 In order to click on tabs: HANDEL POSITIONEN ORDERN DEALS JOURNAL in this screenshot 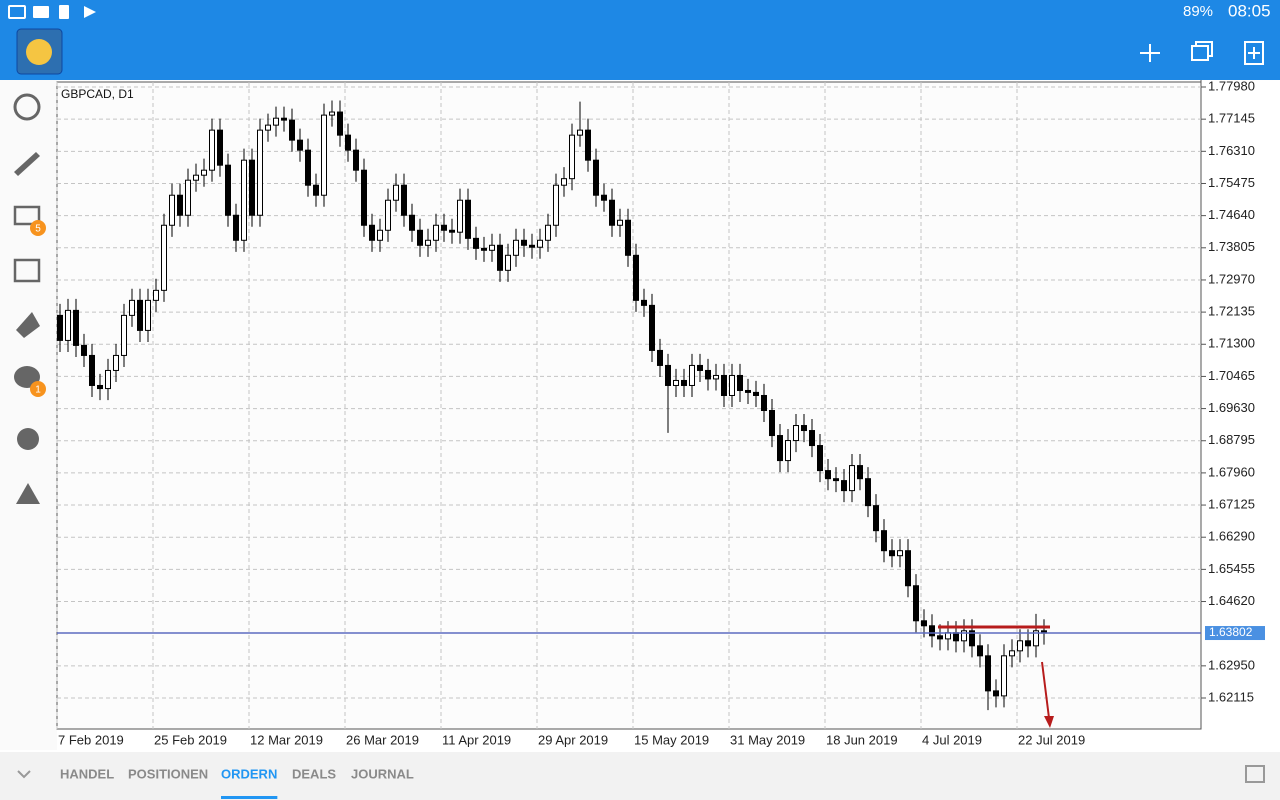, I will do `click(237, 782)`.